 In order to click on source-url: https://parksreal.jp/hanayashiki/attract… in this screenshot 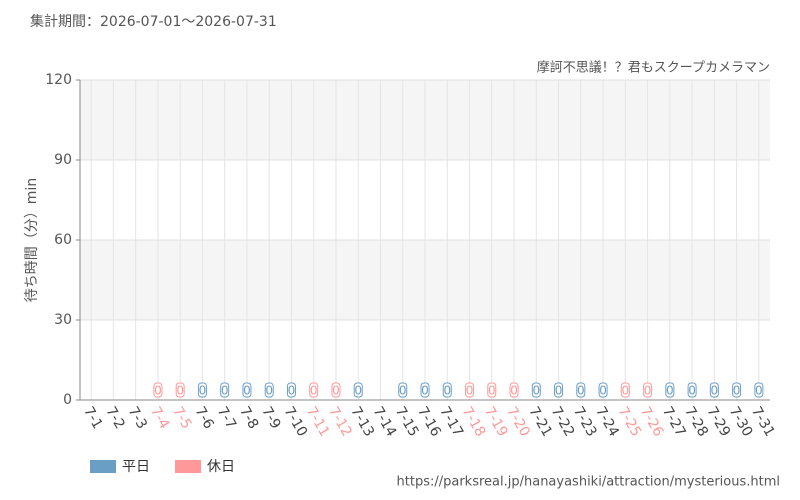, I will do `click(588, 482)`.